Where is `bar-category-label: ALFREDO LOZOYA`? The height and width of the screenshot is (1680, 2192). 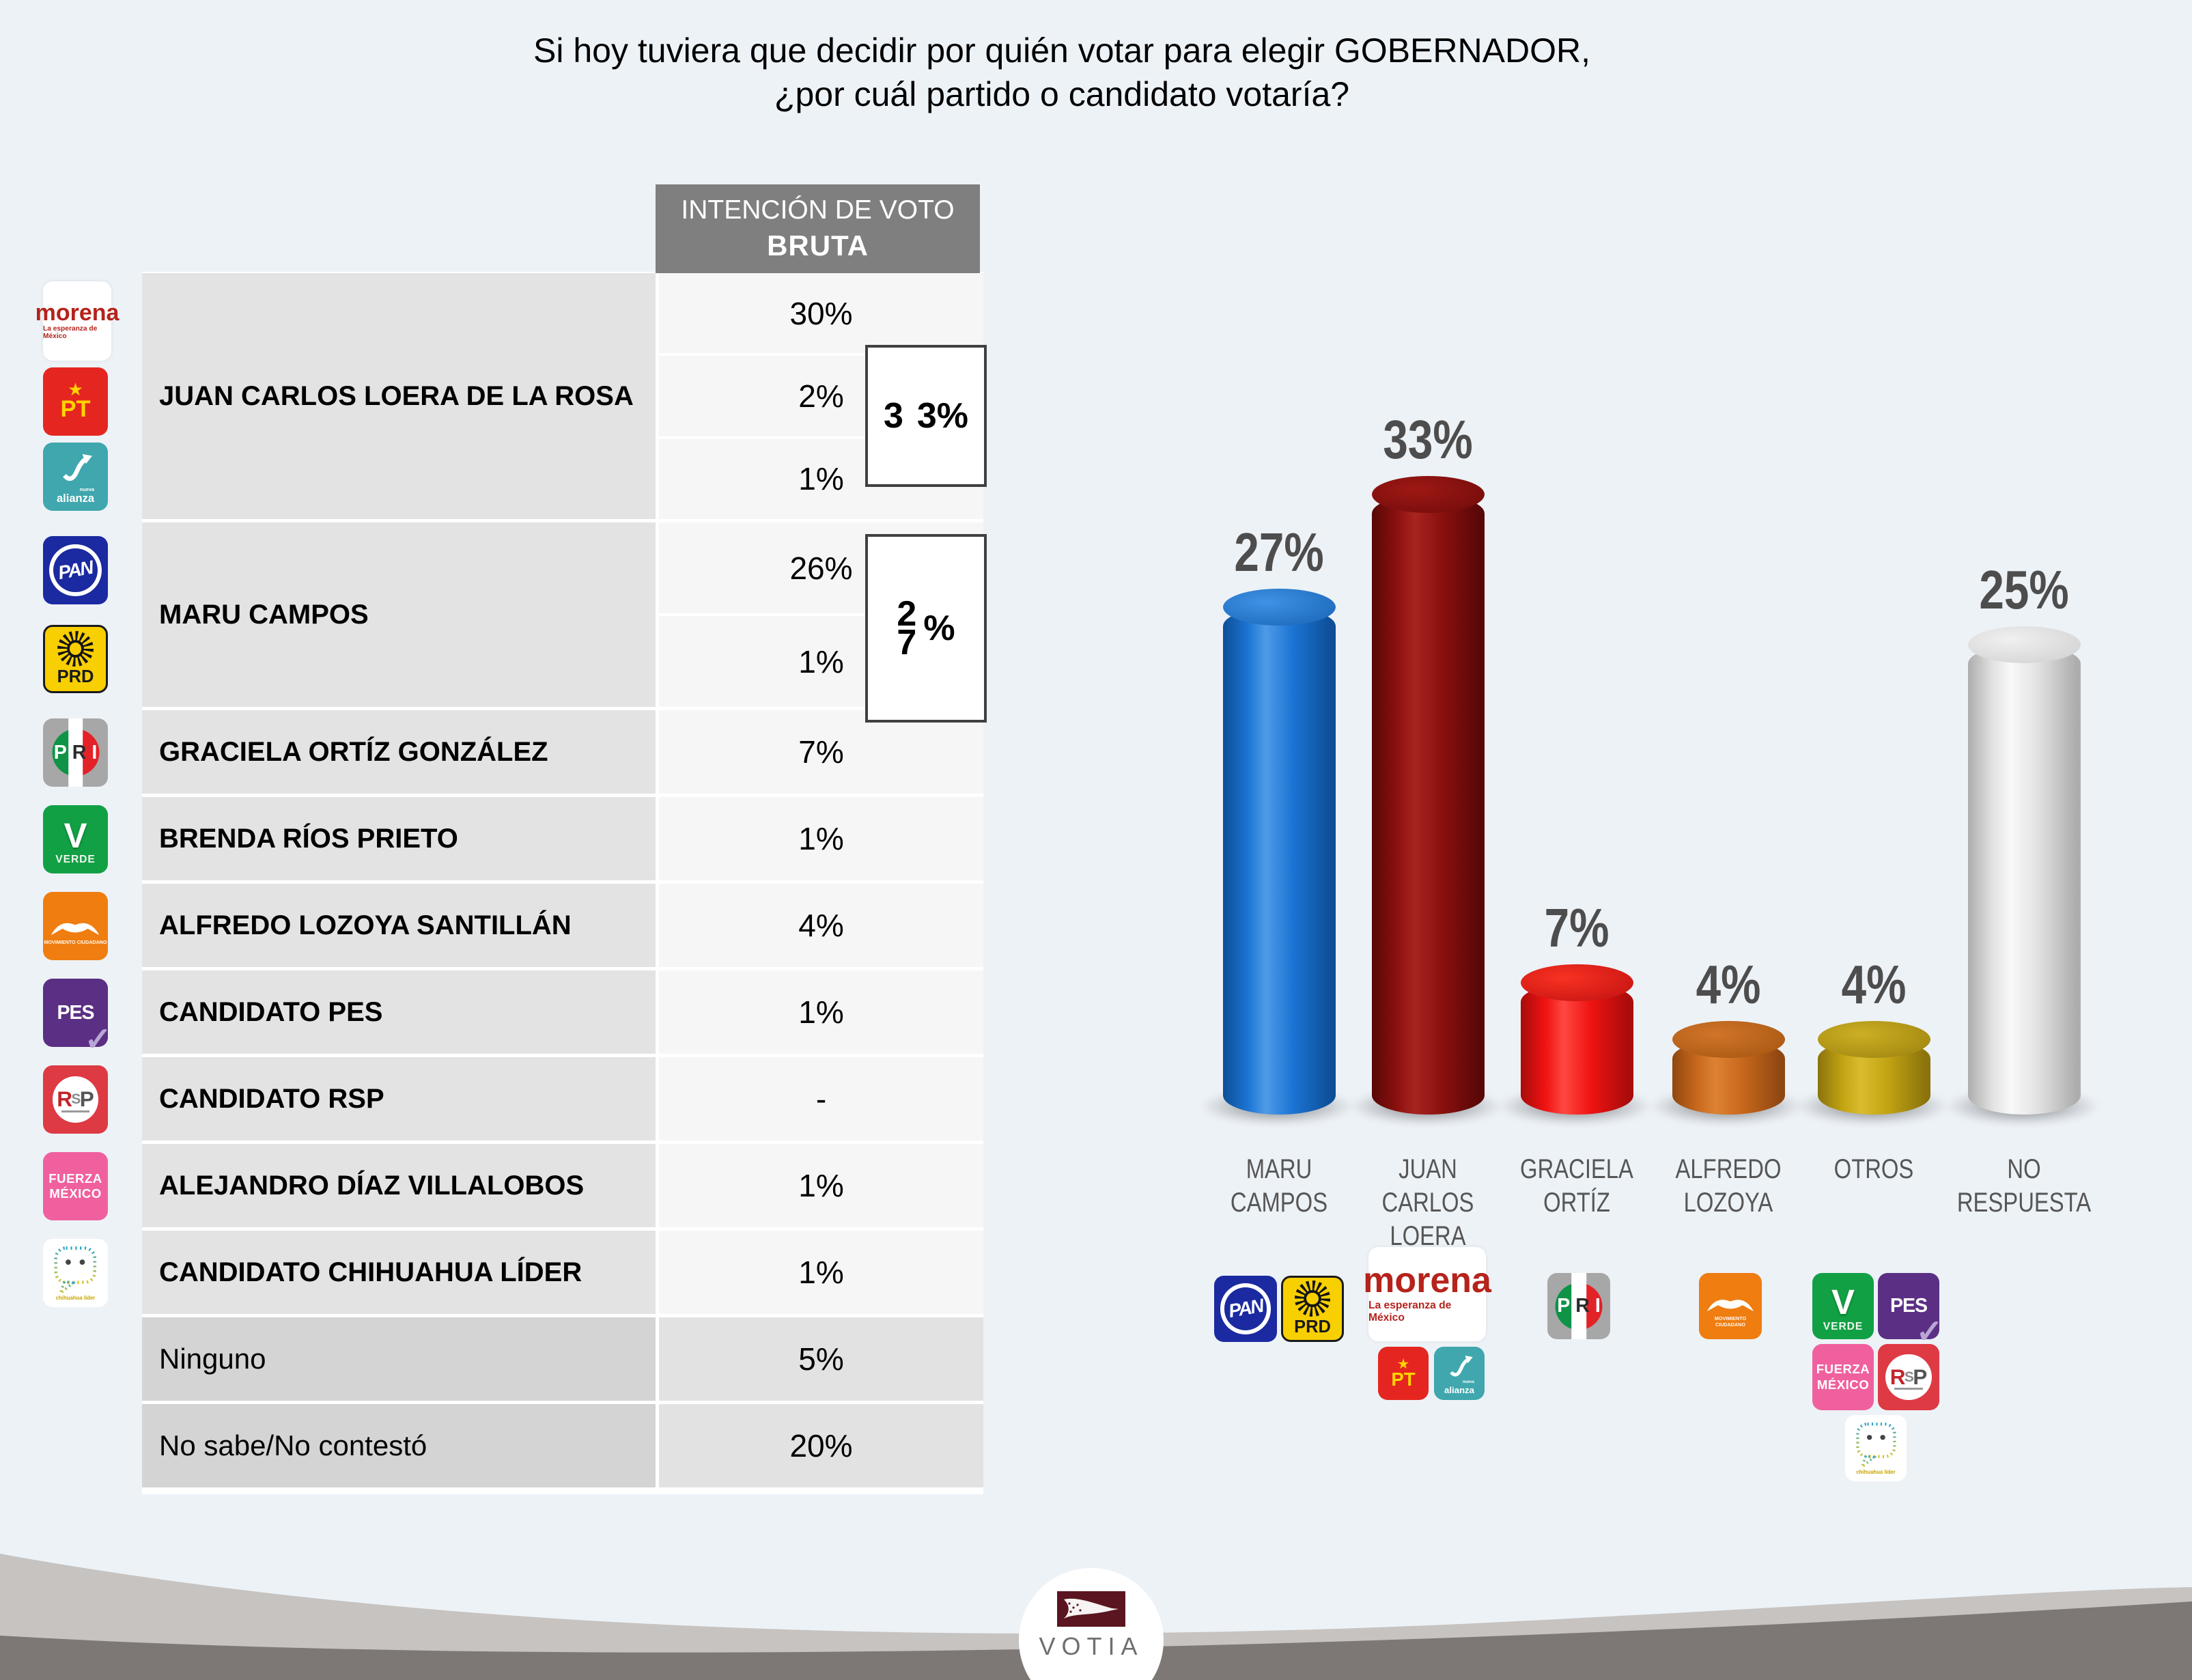
bar-category-label: ALFREDO LOZOYA is located at coordinates (1728, 1186).